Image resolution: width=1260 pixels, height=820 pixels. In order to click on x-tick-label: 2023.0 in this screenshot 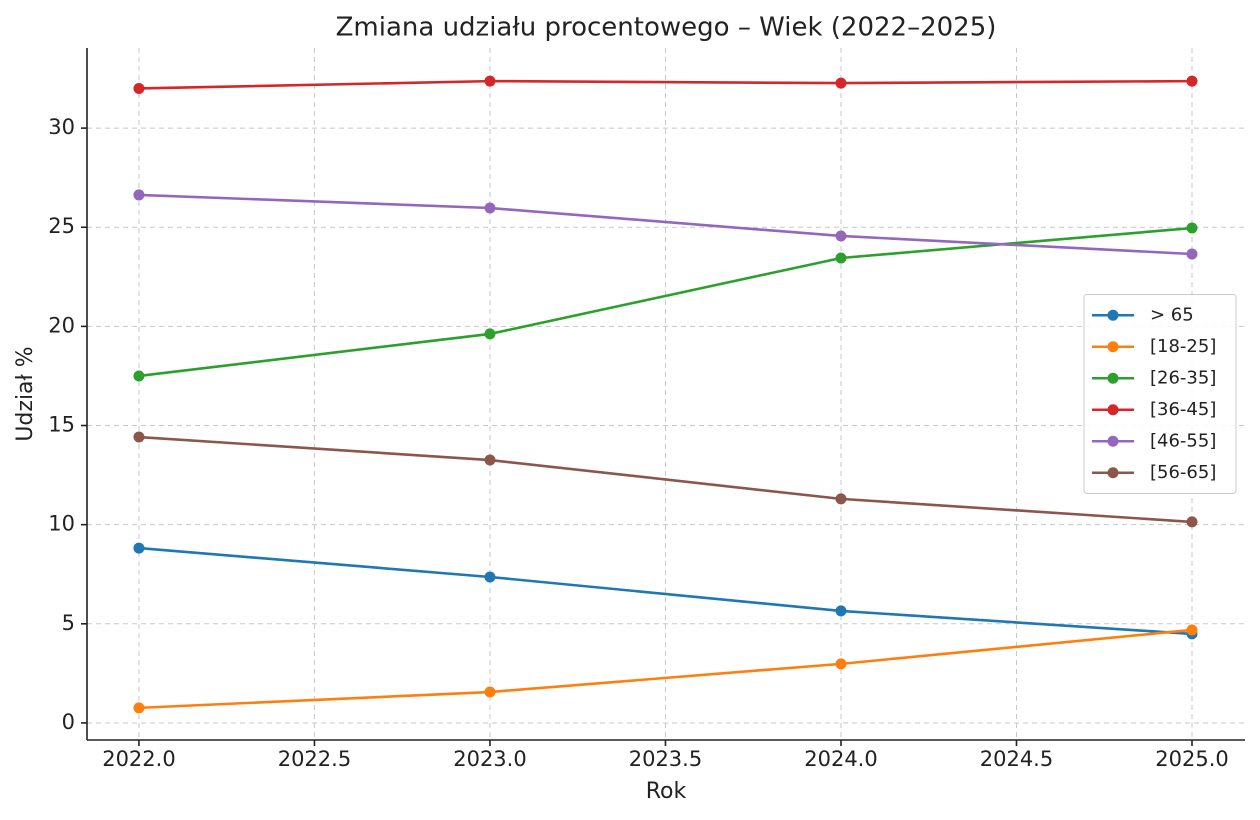, I will do `click(489, 759)`.